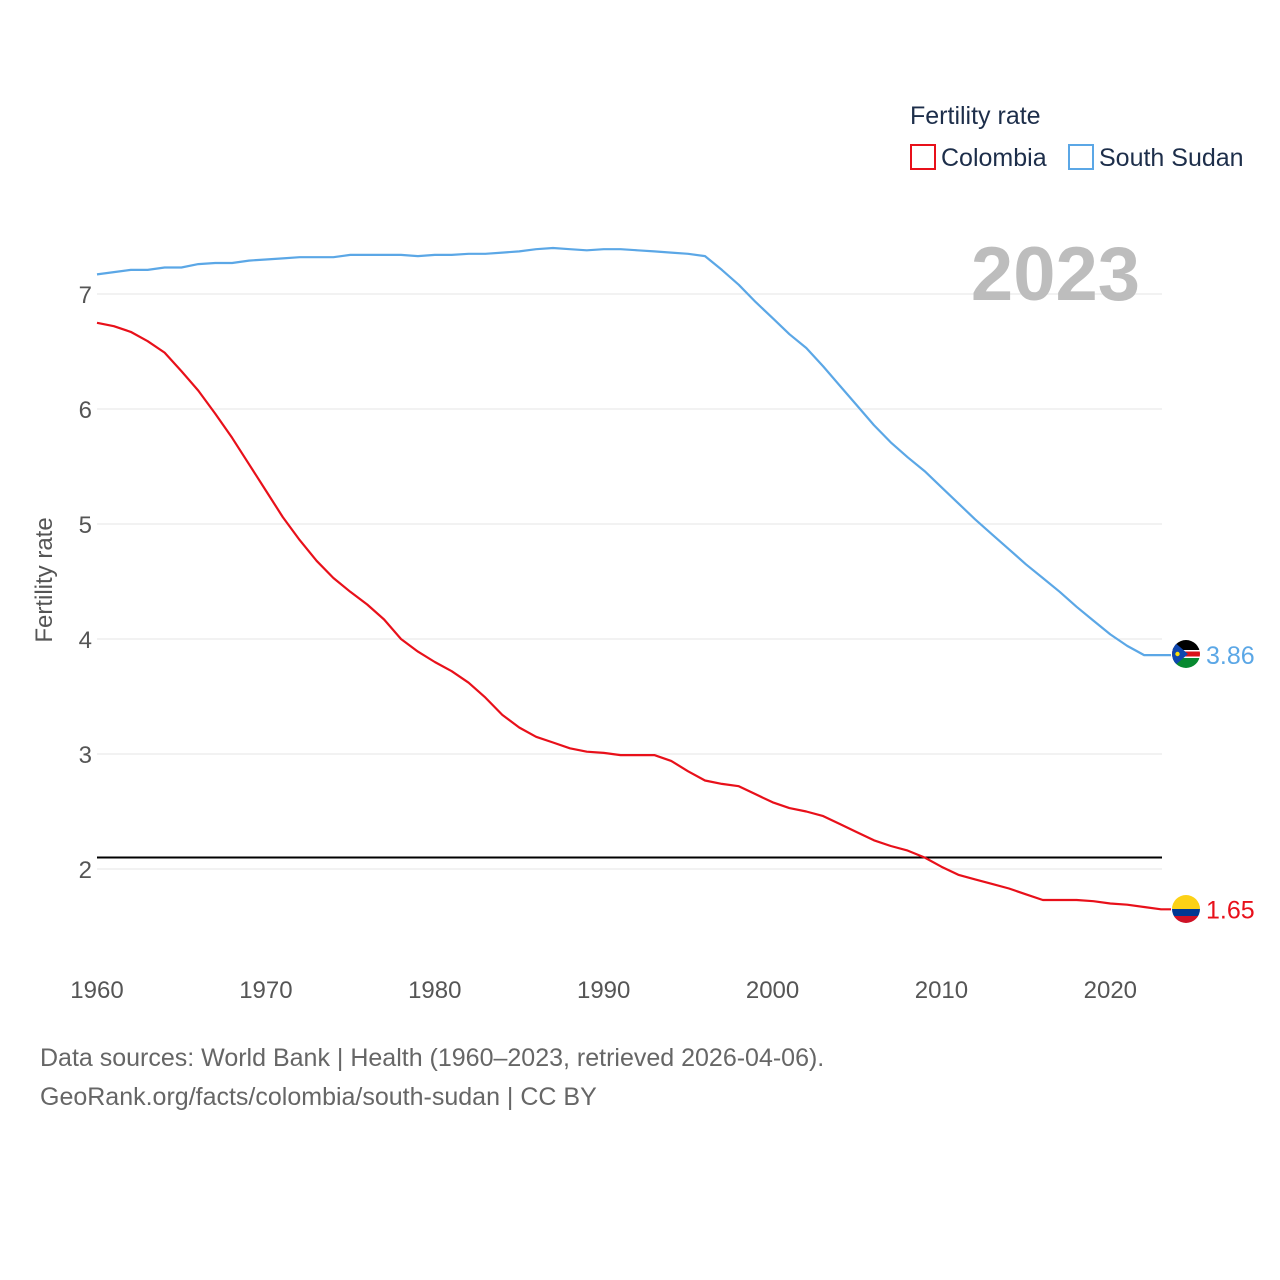 The height and width of the screenshot is (1280, 1280). I want to click on x-tick-label-1960: 1960, so click(96, 990).